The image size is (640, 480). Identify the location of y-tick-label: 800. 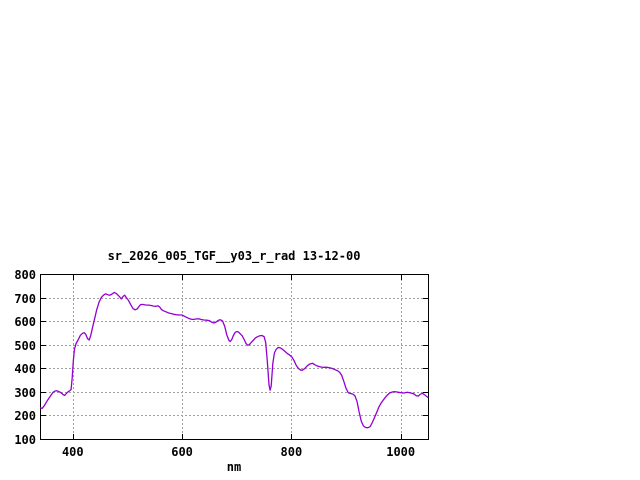
(25, 275).